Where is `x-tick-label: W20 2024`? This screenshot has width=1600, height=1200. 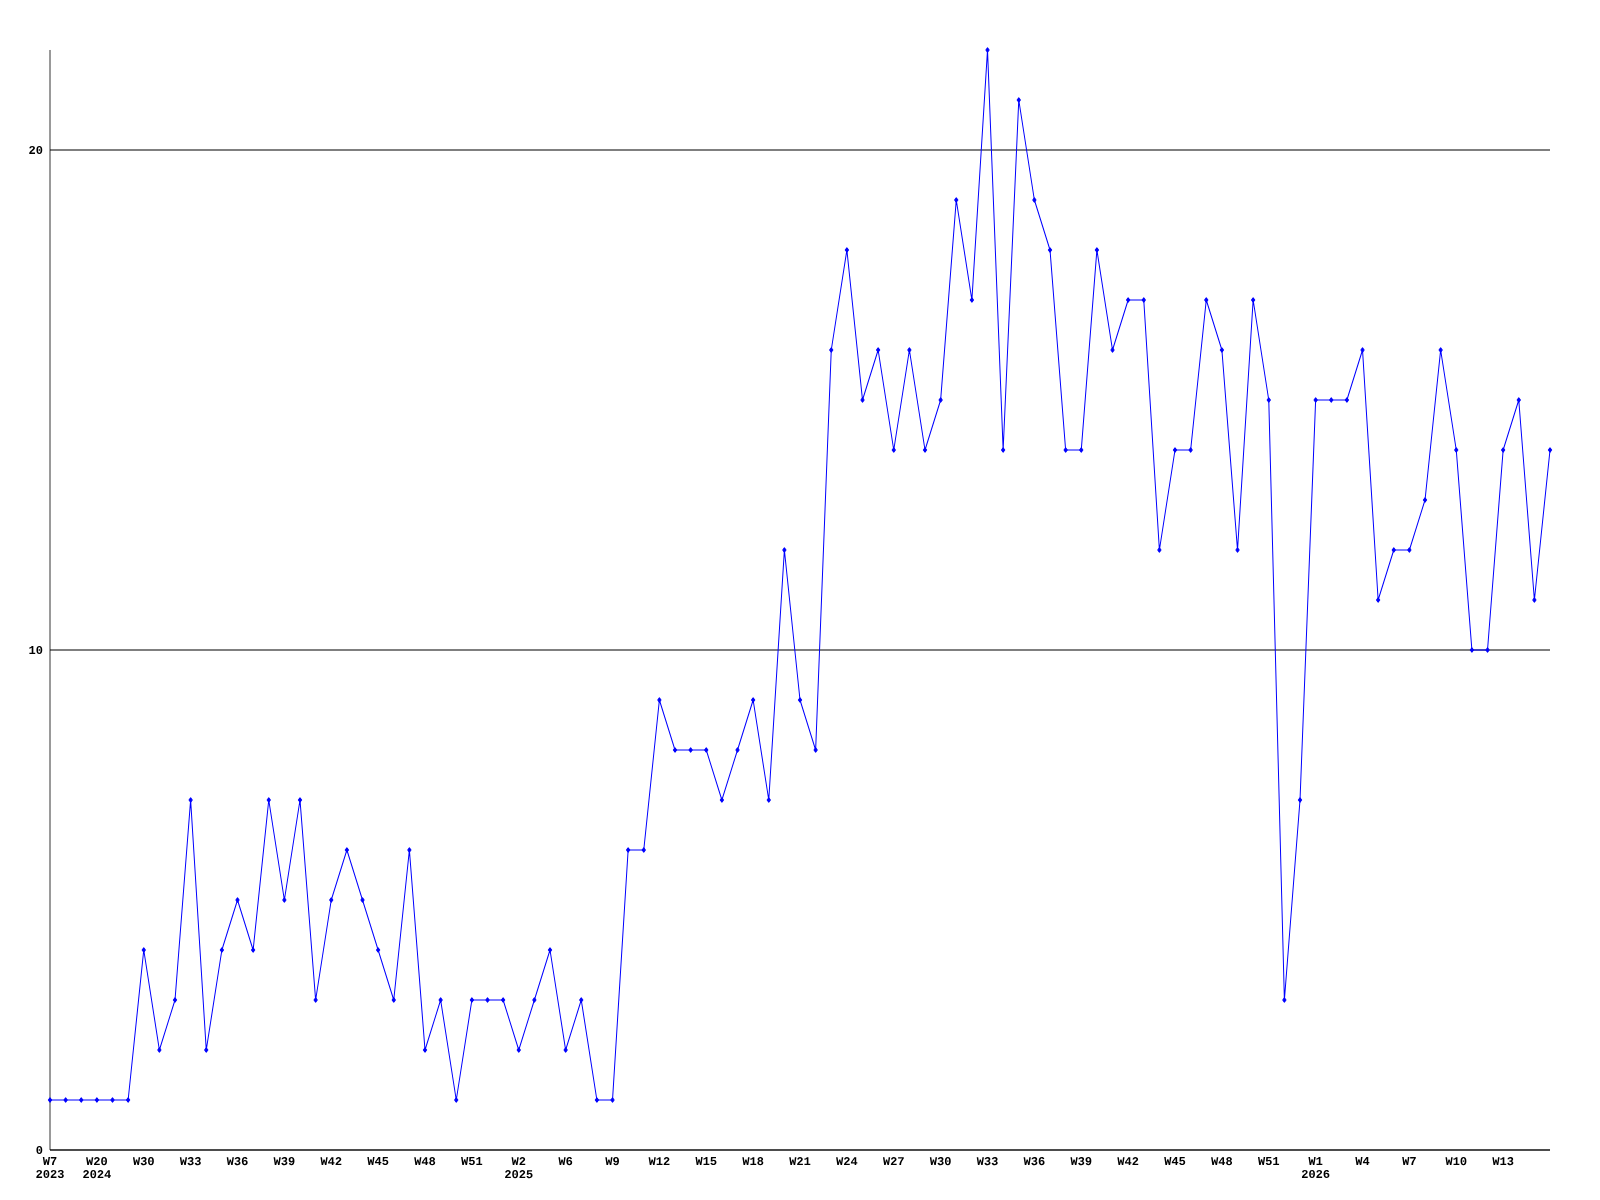
x-tick-label: W20 2024 is located at coordinates (97, 1168).